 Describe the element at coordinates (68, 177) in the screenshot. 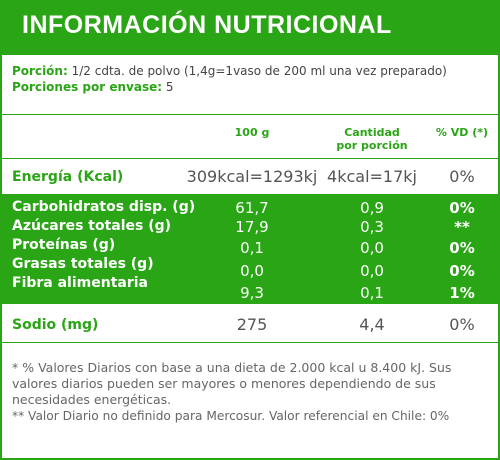

I see `energy-label: Energía (Kcal)` at that location.